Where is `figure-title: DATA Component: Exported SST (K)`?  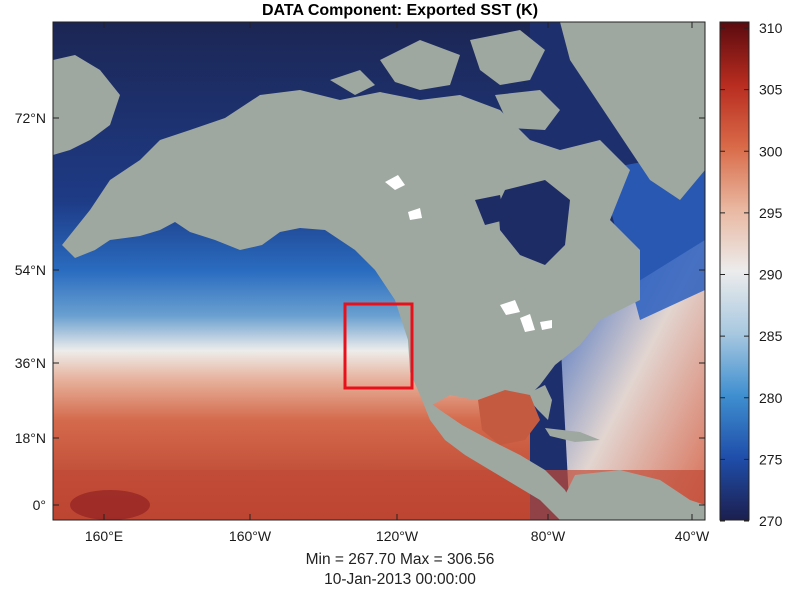
figure-title: DATA Component: Exported SST (K) is located at coordinates (400, 10).